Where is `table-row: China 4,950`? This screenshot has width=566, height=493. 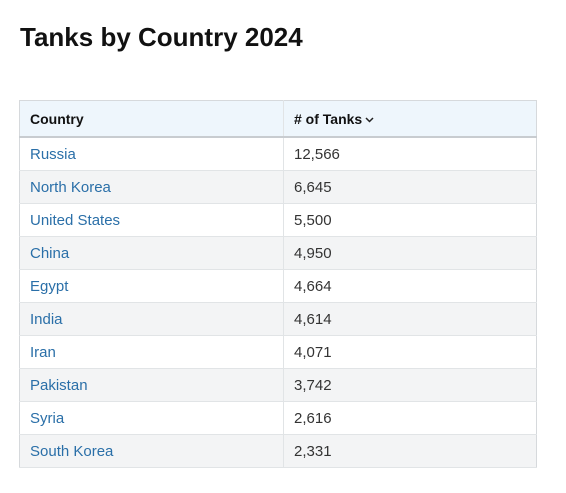
table-row: China 4,950 is located at coordinates (278, 253).